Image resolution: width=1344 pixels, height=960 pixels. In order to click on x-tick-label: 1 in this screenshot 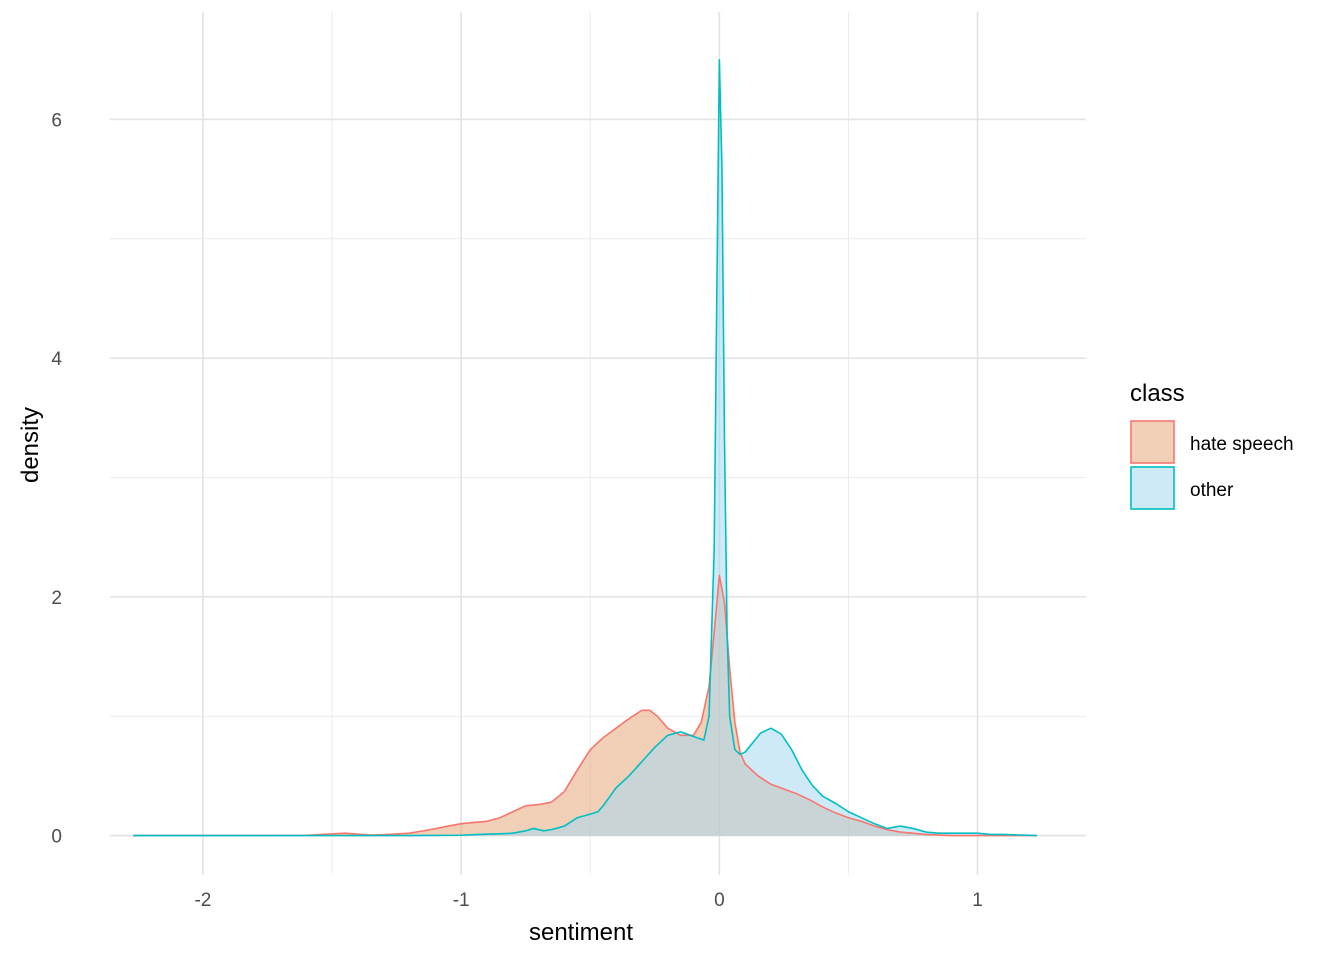, I will do `click(977, 900)`.